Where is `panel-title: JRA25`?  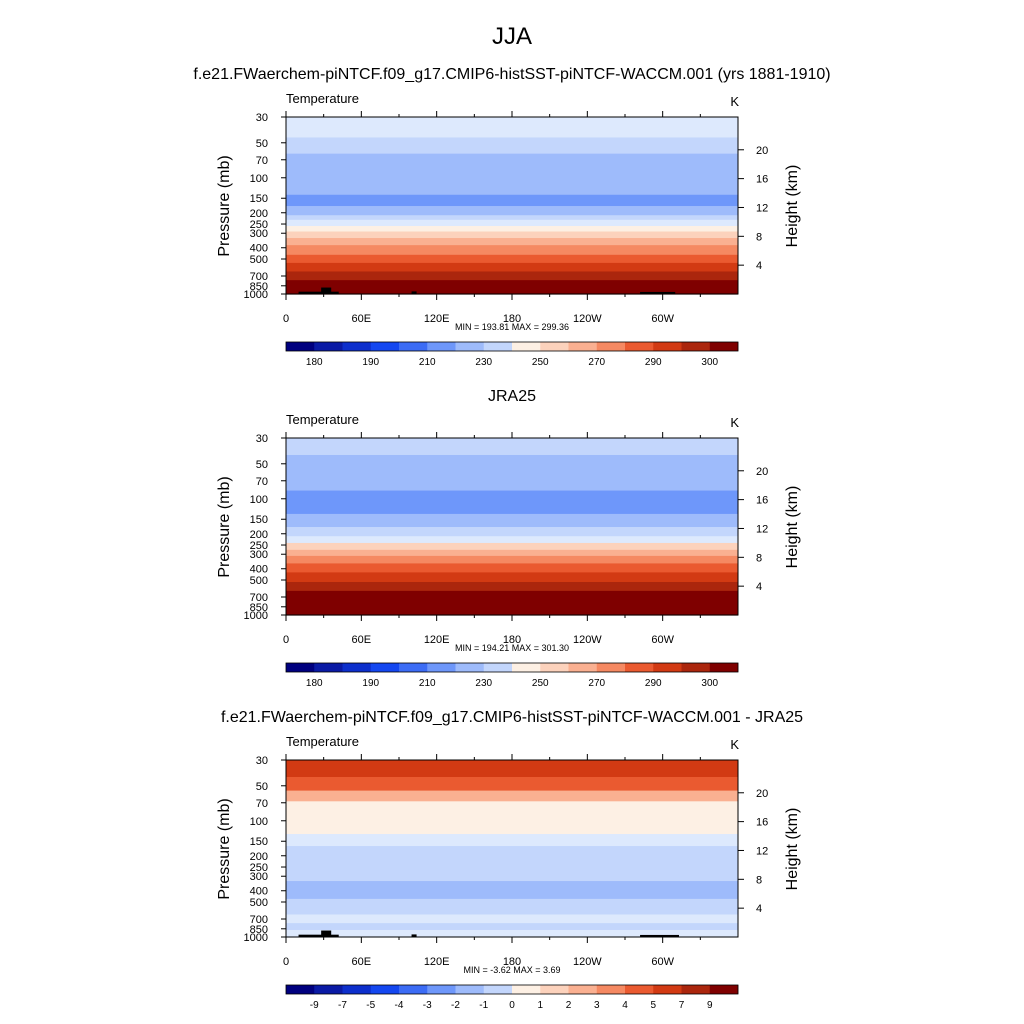 panel-title: JRA25 is located at coordinates (512, 396).